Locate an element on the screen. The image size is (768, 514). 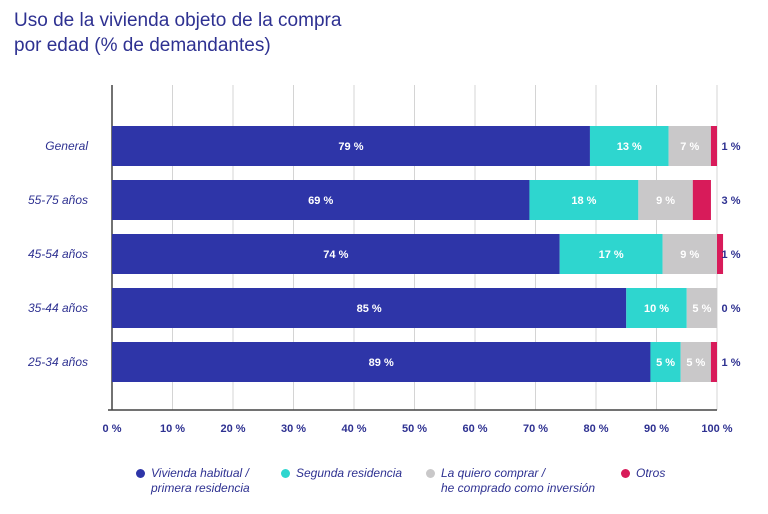
data-label: 69 % is located at coordinates (320, 201).